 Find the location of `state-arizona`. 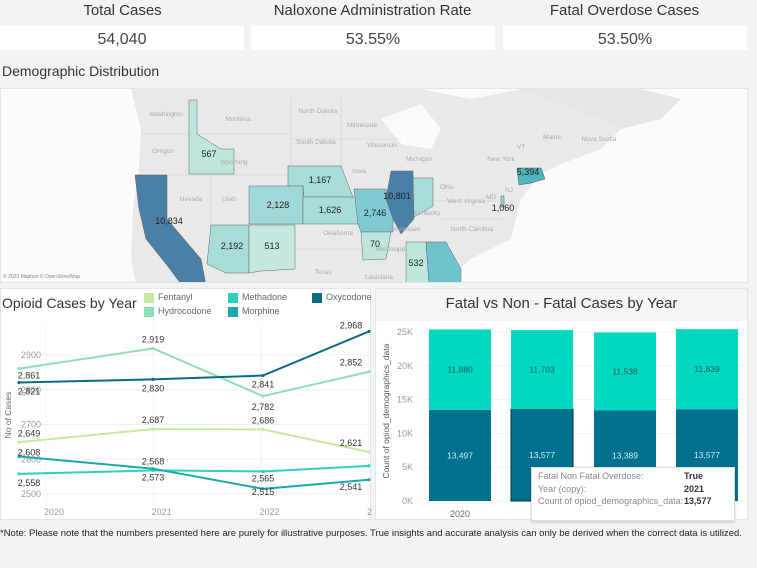

state-arizona is located at coordinates (228, 249).